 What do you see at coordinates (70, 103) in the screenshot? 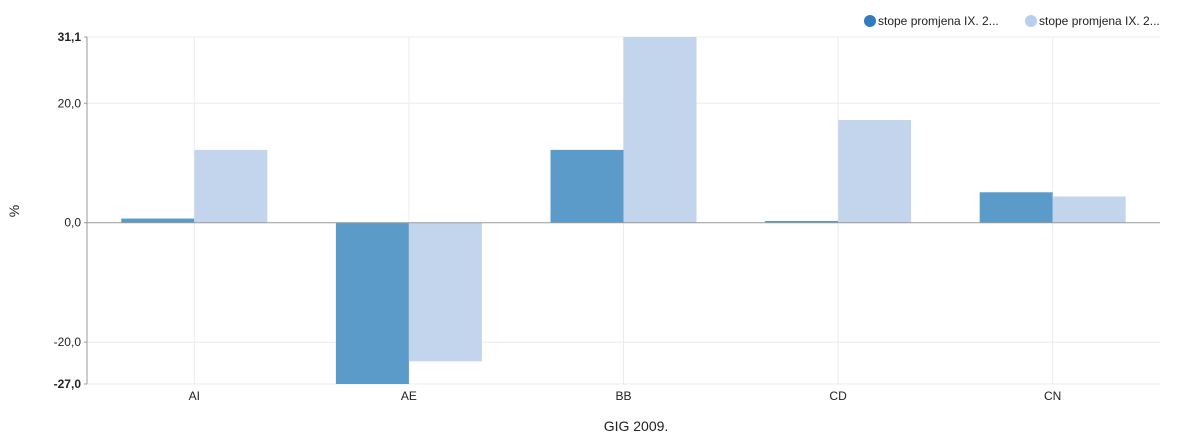
I see `y-tick-label: 20,0` at bounding box center [70, 103].